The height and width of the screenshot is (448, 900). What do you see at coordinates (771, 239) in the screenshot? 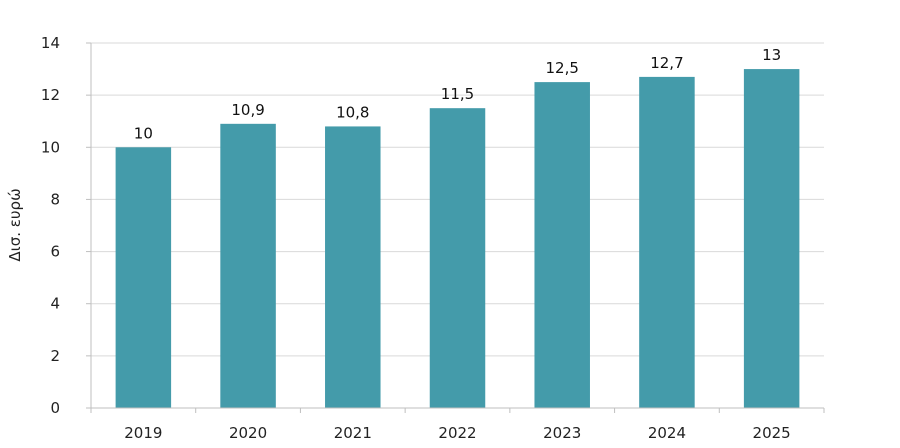
I see `bar-2025` at bounding box center [771, 239].